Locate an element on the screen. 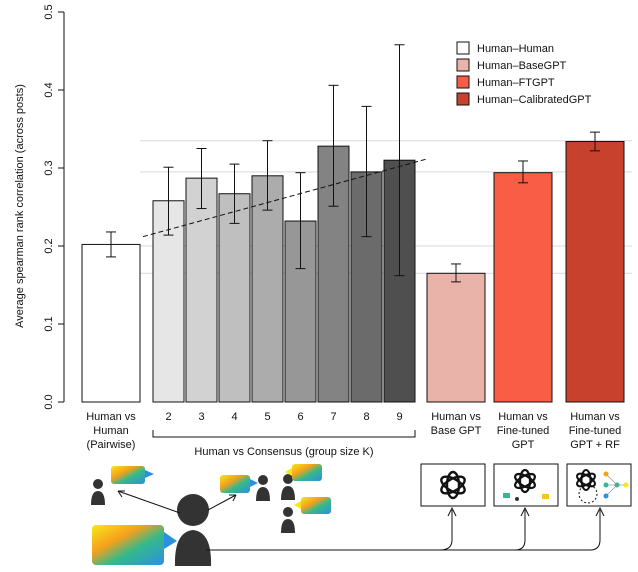 This screenshot has width=638, height=572. arrow-icon is located at coordinates (361, 520).